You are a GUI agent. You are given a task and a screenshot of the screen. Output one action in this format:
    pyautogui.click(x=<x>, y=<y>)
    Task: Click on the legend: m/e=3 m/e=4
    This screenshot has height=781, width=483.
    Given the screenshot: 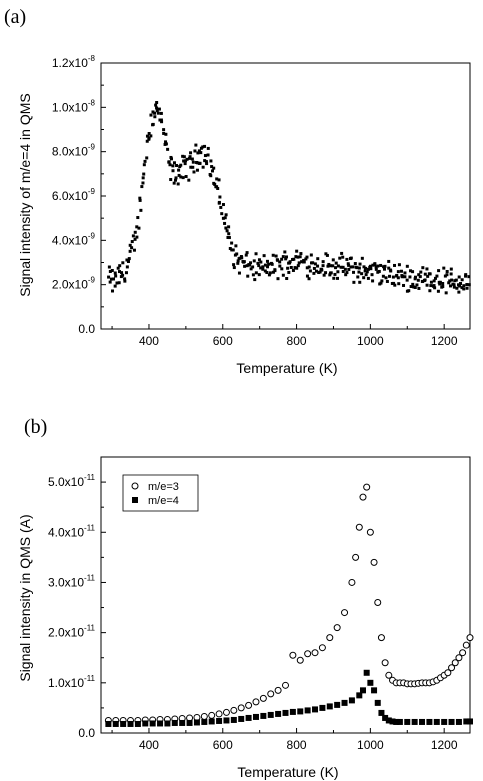 What is the action you would take?
    pyautogui.click(x=160, y=493)
    